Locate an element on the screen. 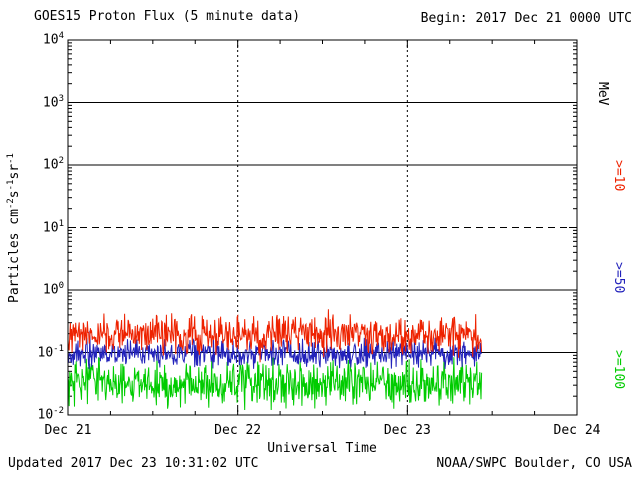  y-tick-label: 10⁻¹ is located at coordinates (51, 351).